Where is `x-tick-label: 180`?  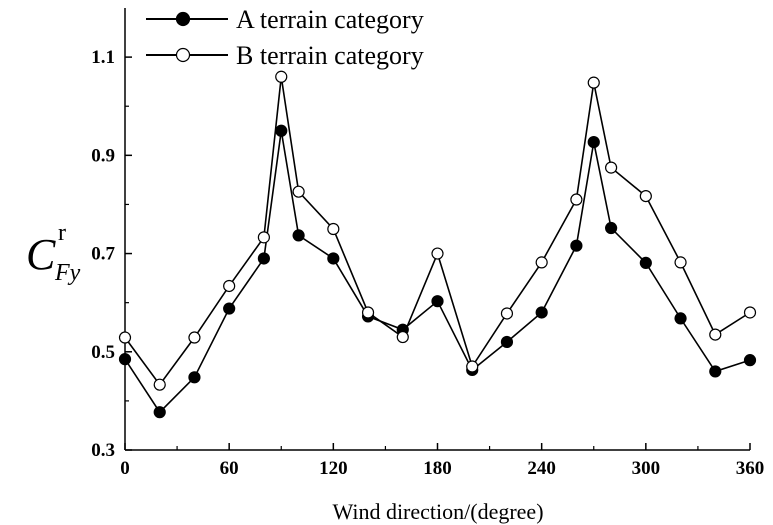 x-tick-label: 180 is located at coordinates (437, 468).